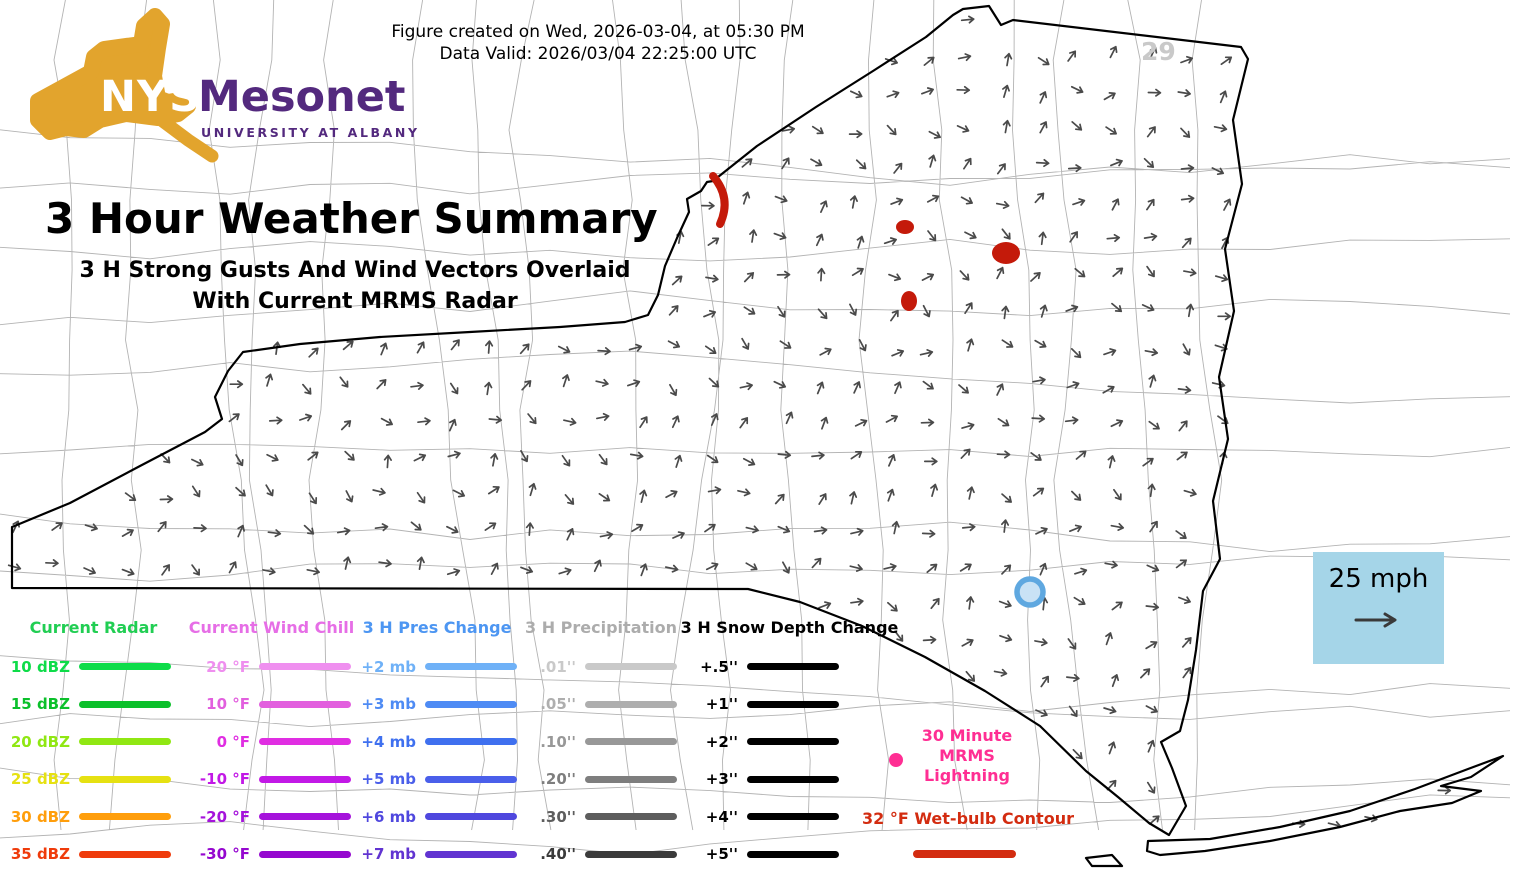 Image resolution: width=1536 pixels, height=876 pixels. Describe the element at coordinates (40, 741) in the screenshot. I see `legend-item-label: 20 dBZ` at that location.